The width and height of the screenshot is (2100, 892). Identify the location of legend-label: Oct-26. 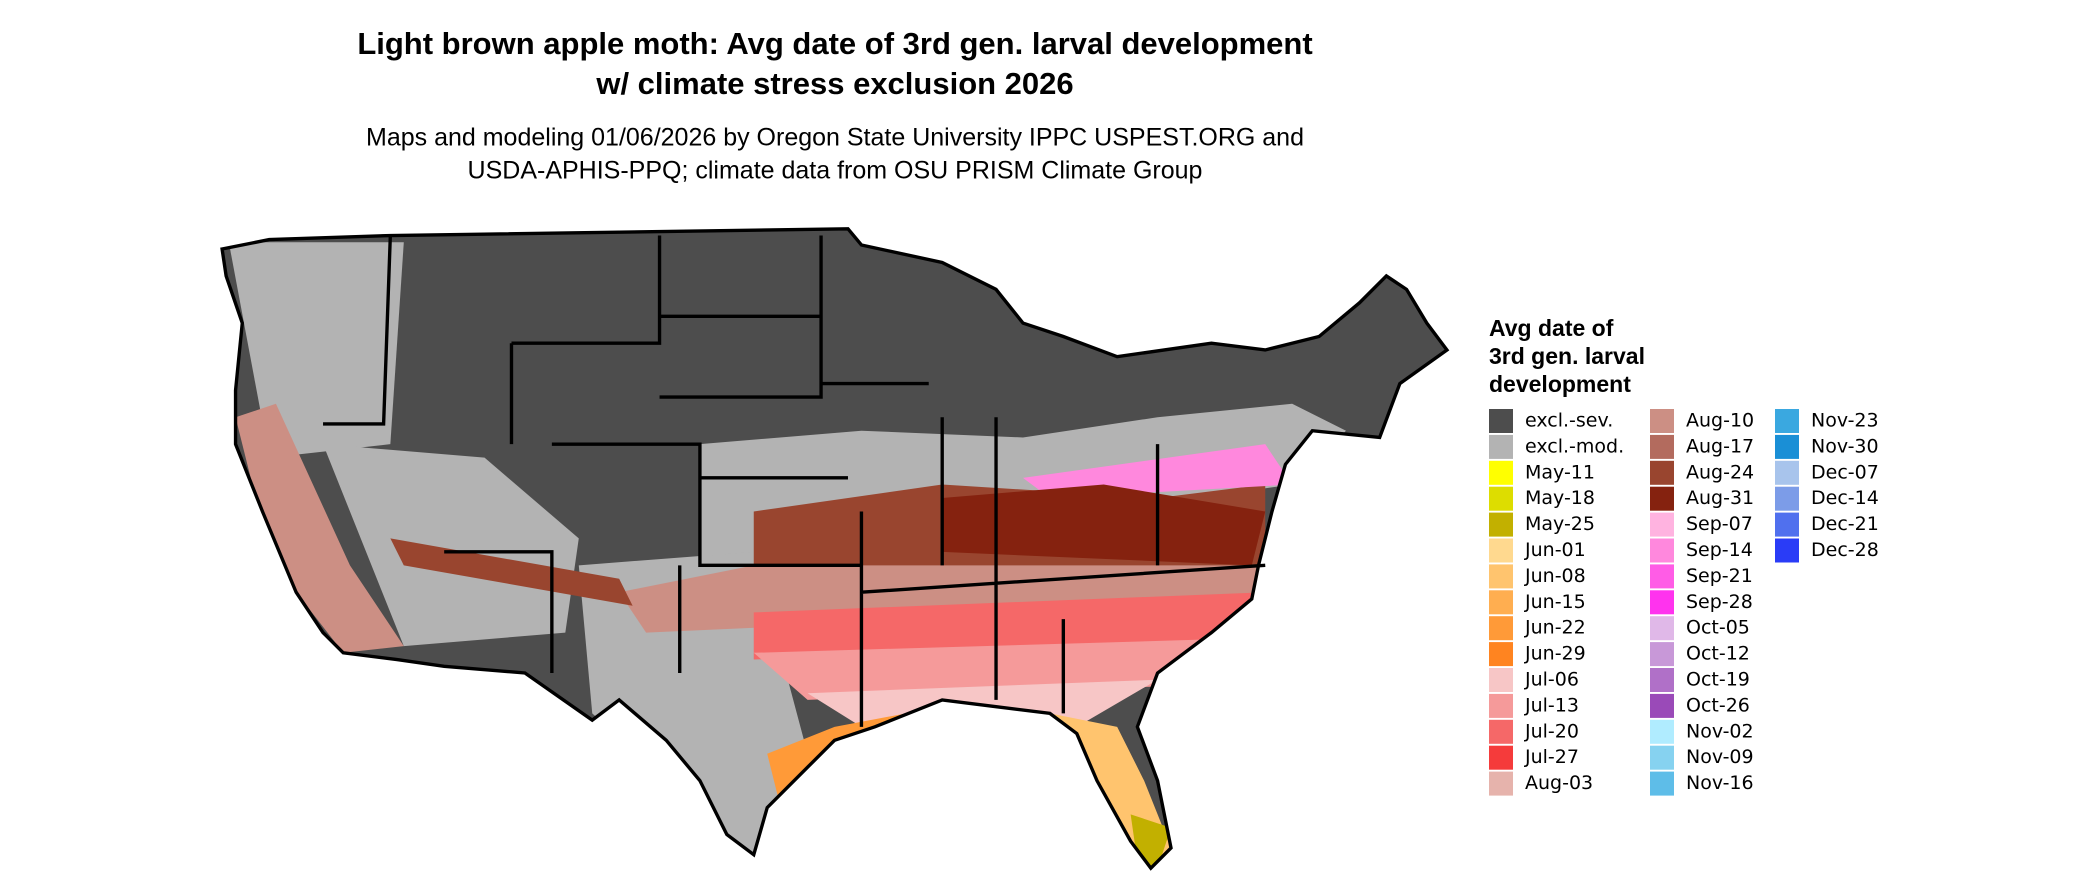
(1718, 705).